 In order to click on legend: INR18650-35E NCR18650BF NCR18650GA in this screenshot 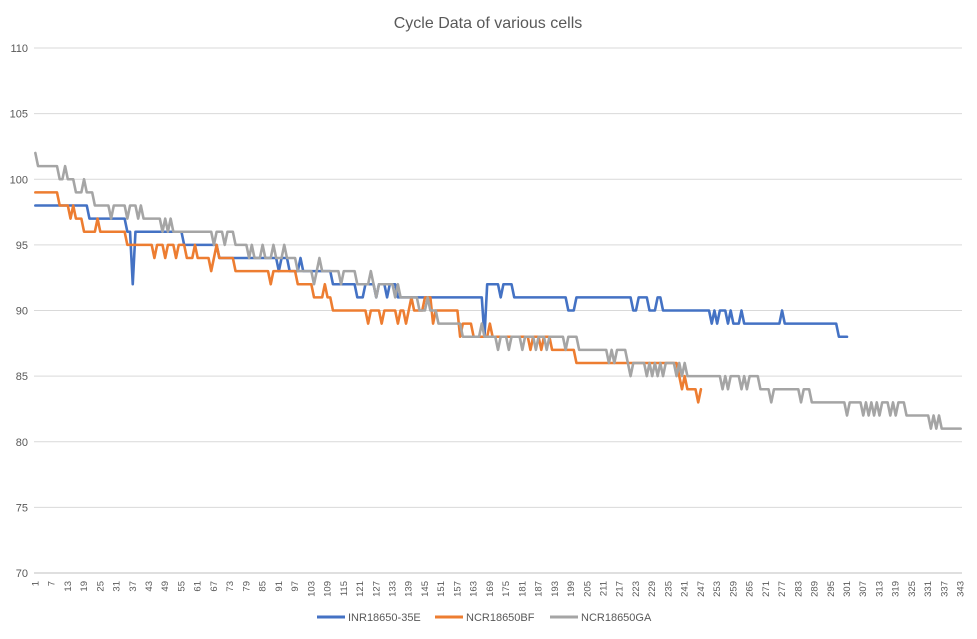, I will do `click(484, 618)`.